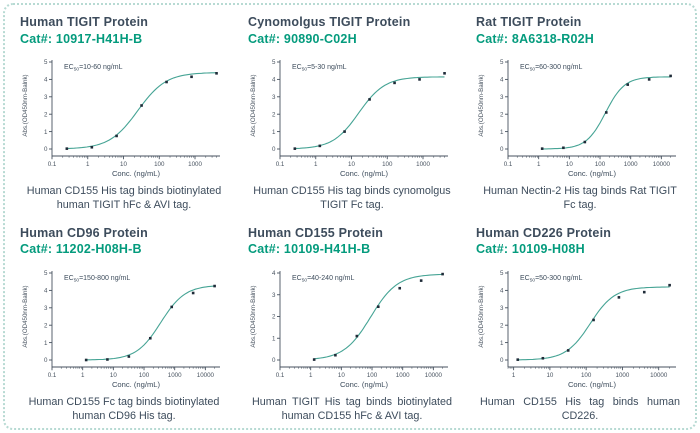 The height and width of the screenshot is (433, 700). Describe the element at coordinates (97, 279) in the screenshot. I see `svg-text: EC50=150-800 ng/mL` at that location.